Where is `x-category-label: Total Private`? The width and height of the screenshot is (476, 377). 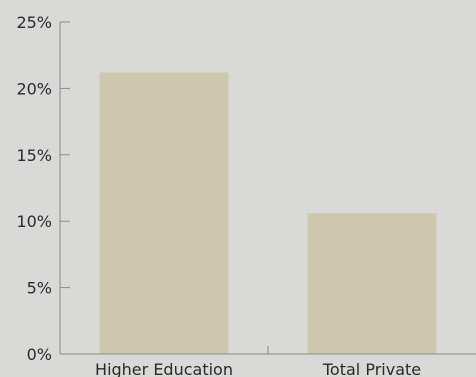
x-category-label: Total Private is located at coordinates (371, 368).